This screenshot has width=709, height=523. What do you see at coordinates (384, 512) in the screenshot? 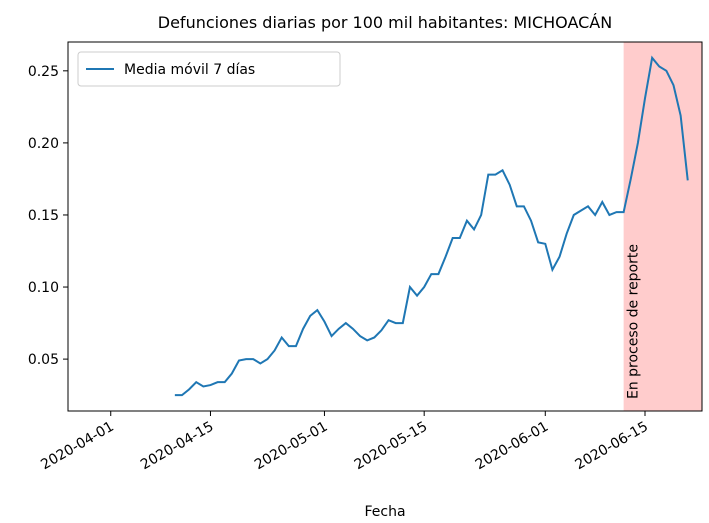
I see `x-axis-label: Fecha` at bounding box center [384, 512].